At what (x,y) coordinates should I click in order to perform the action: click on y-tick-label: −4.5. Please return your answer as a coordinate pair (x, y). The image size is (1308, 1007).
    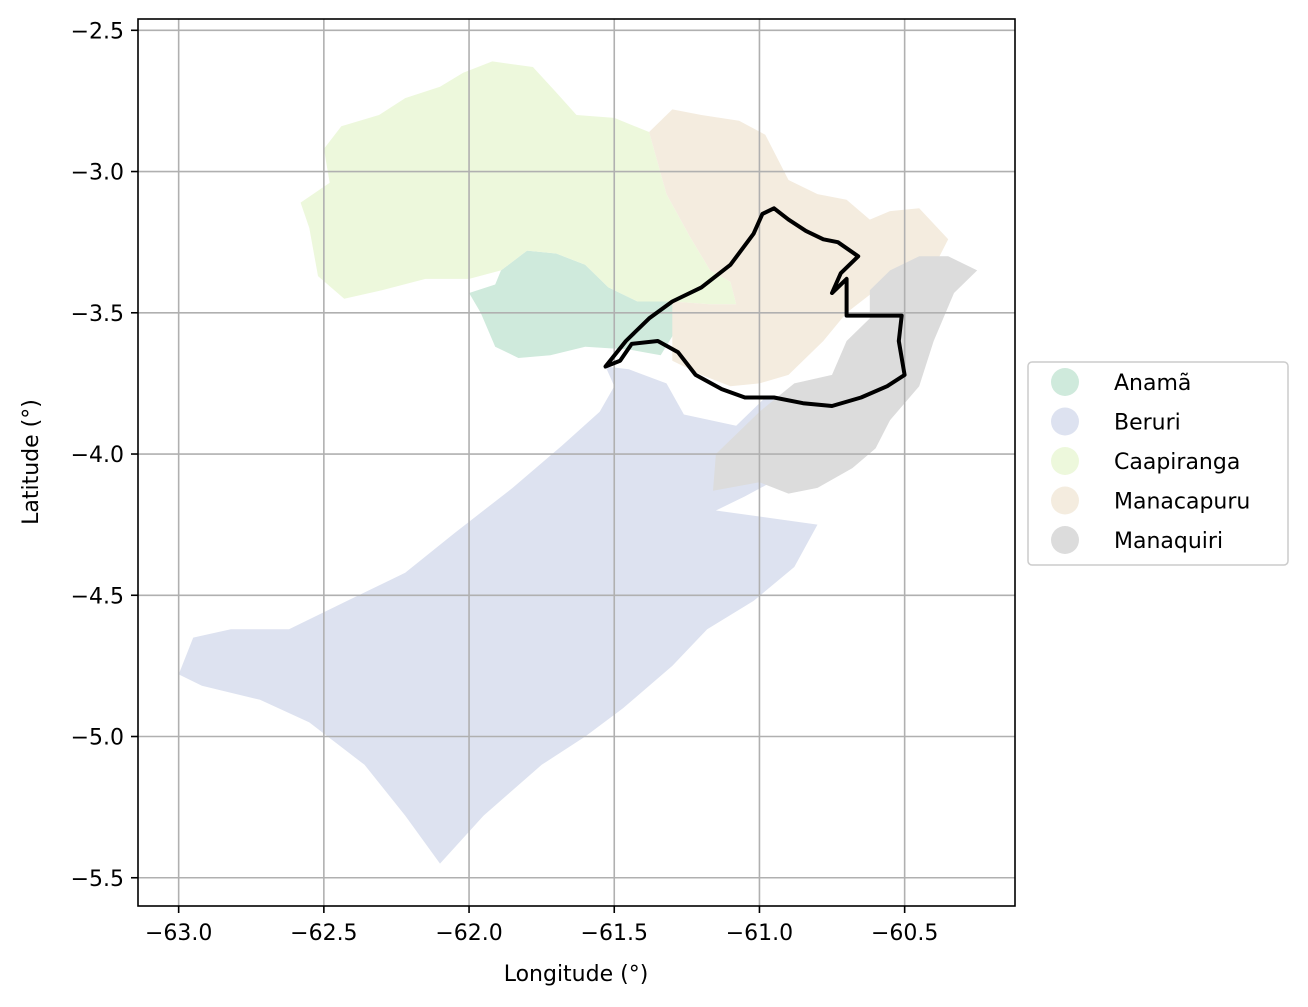
    Looking at the image, I should click on (97, 596).